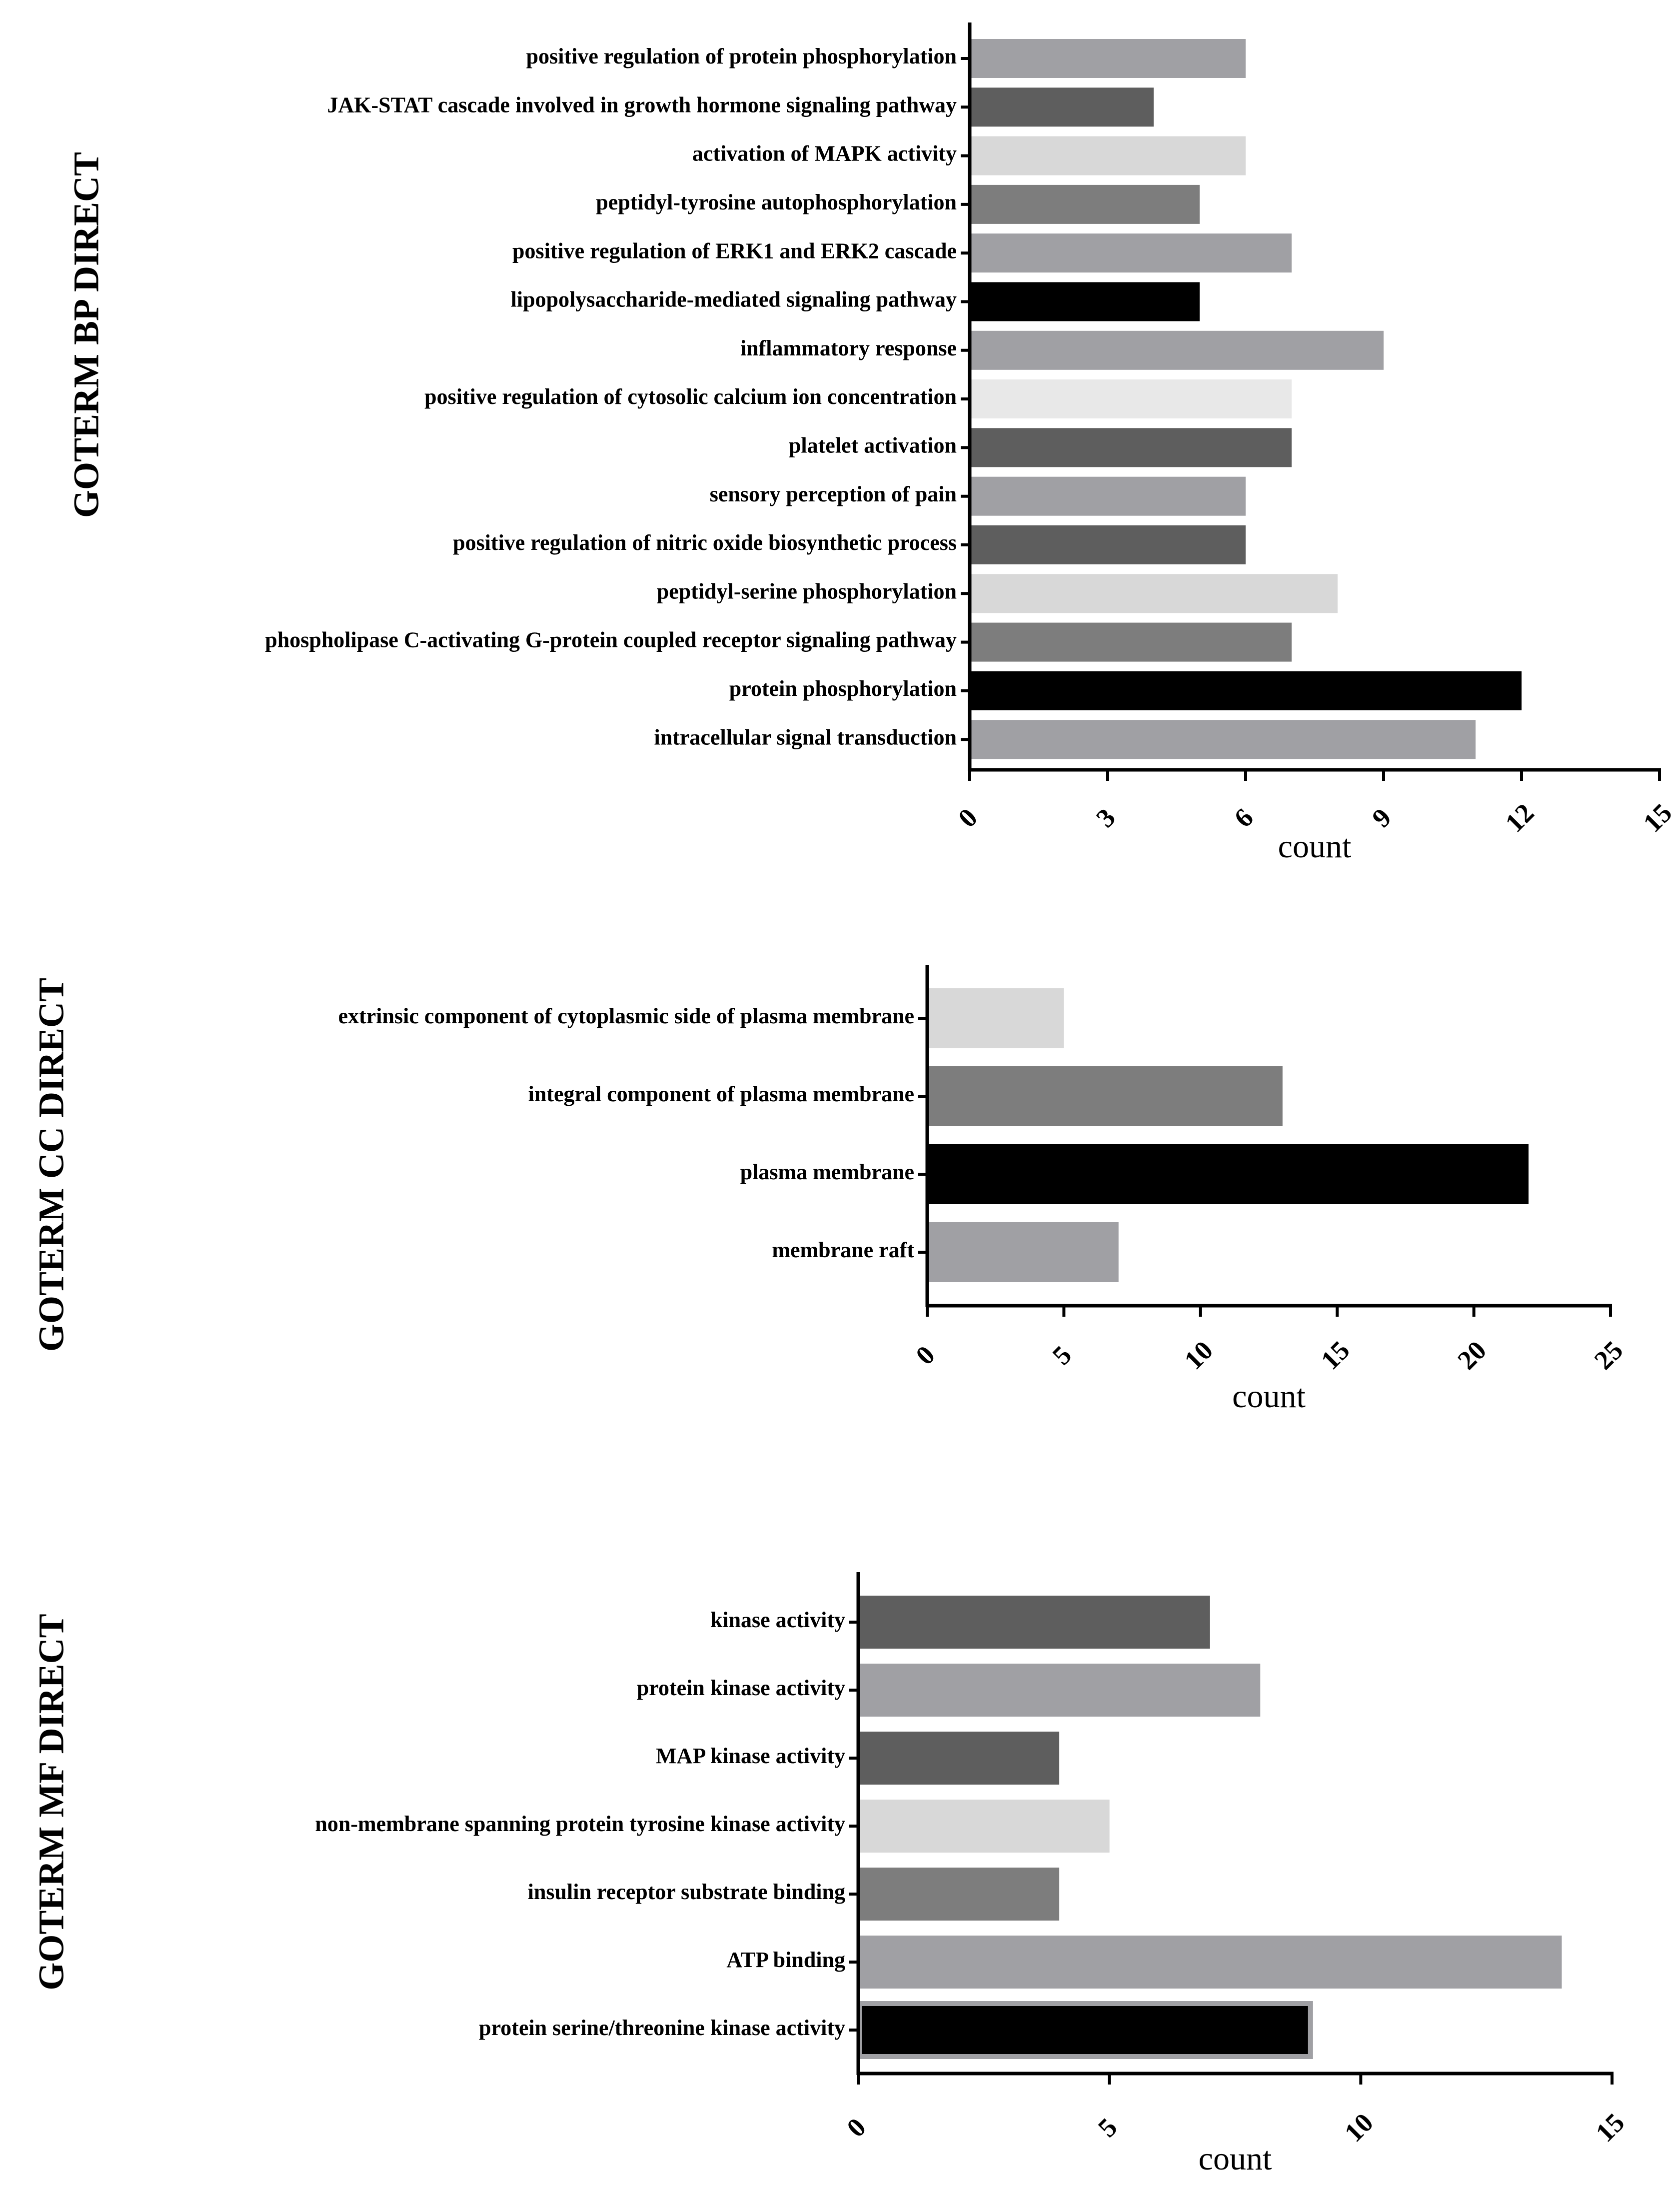 This screenshot has width=1680, height=2190. What do you see at coordinates (805, 737) in the screenshot?
I see `bp-category-label-14: intracellular signal transduction` at bounding box center [805, 737].